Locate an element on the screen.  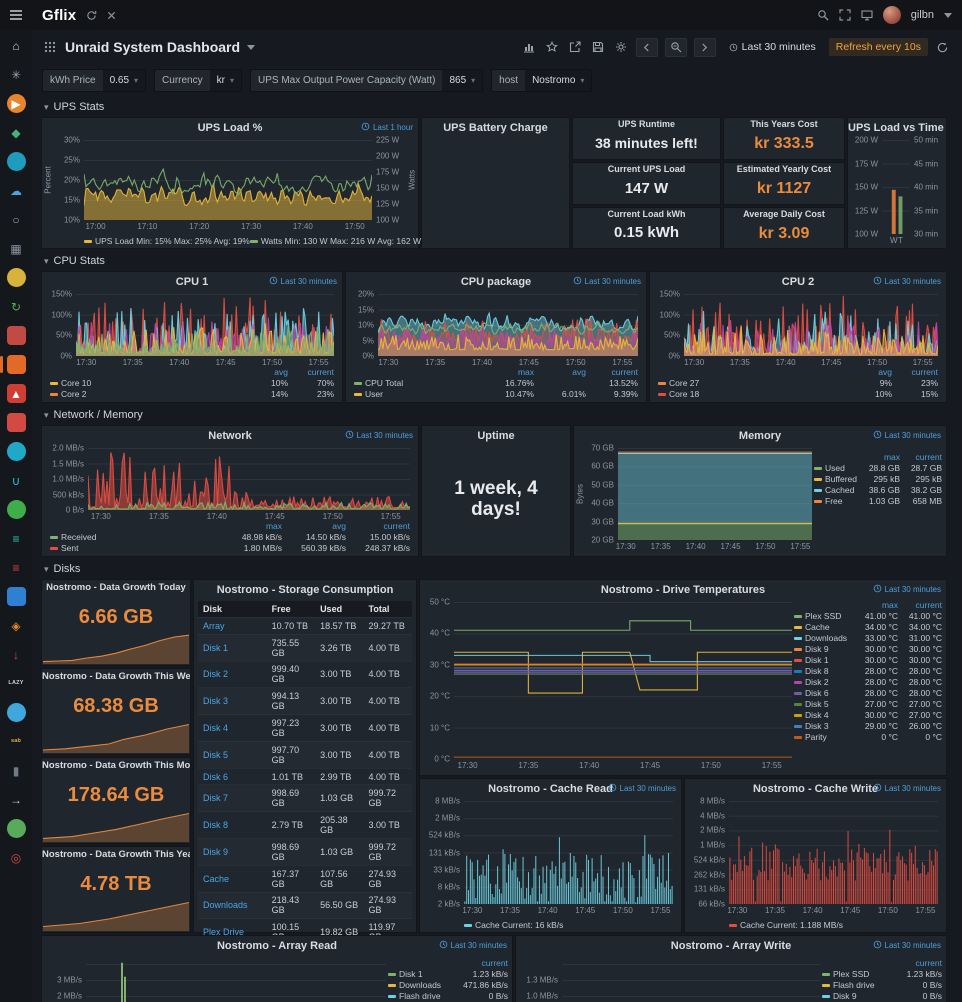
legend-series-name: Core 27 is located at coordinates (752, 383).